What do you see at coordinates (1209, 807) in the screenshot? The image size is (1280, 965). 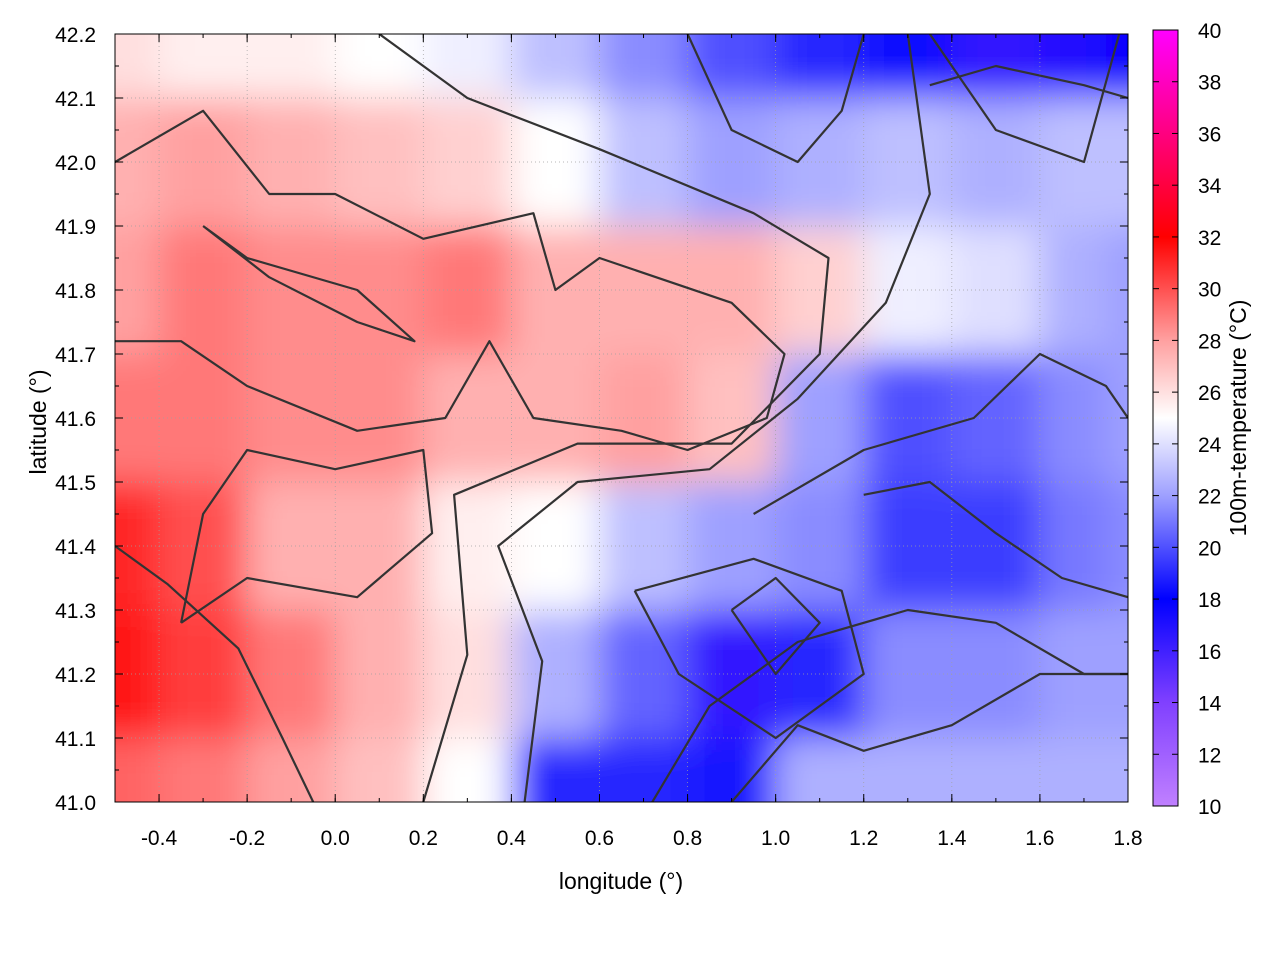 I see `colorbar-tick-label: 10` at bounding box center [1209, 807].